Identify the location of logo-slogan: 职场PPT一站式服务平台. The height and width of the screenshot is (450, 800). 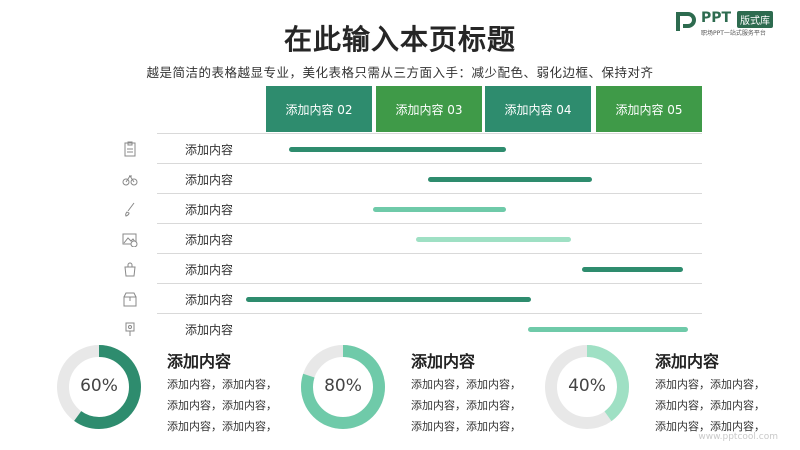
(733, 33).